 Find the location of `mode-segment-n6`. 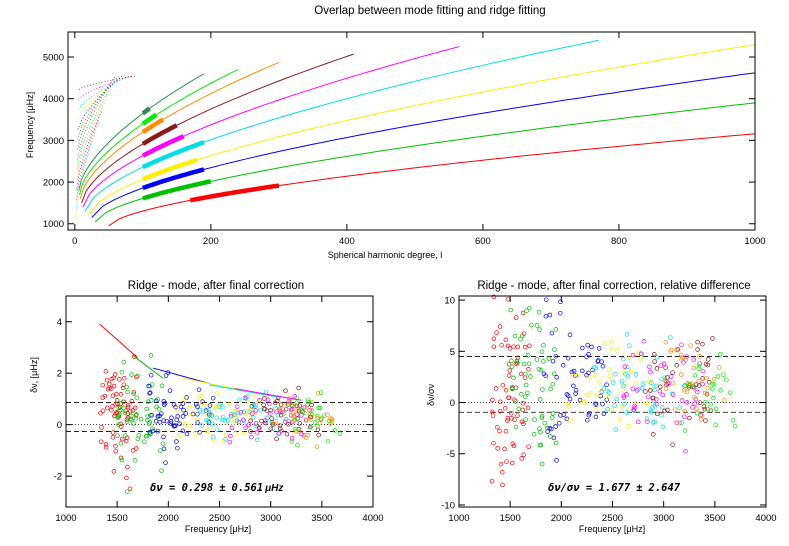

mode-segment-n6 is located at coordinates (163, 146).